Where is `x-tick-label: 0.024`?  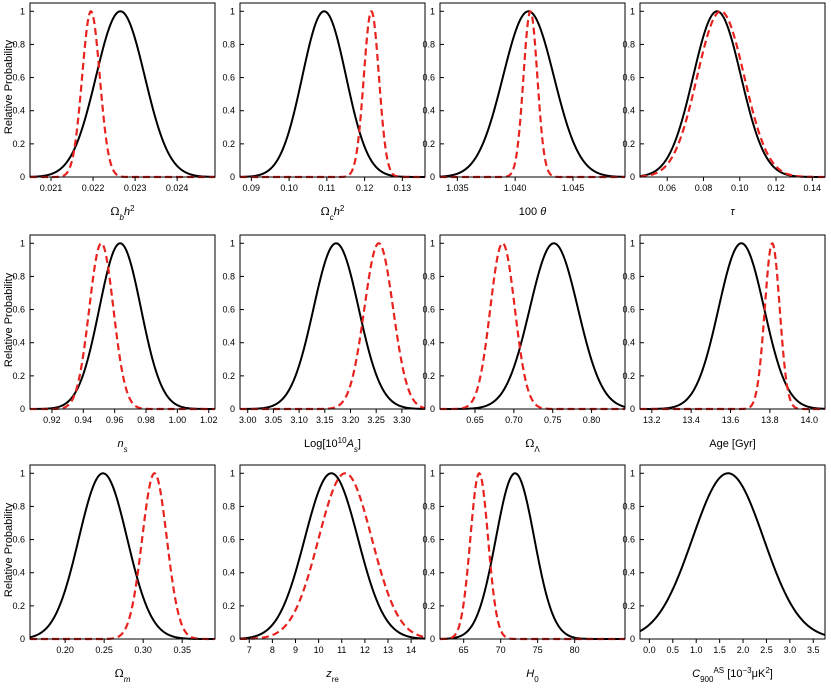 x-tick-label: 0.024 is located at coordinates (177, 188).